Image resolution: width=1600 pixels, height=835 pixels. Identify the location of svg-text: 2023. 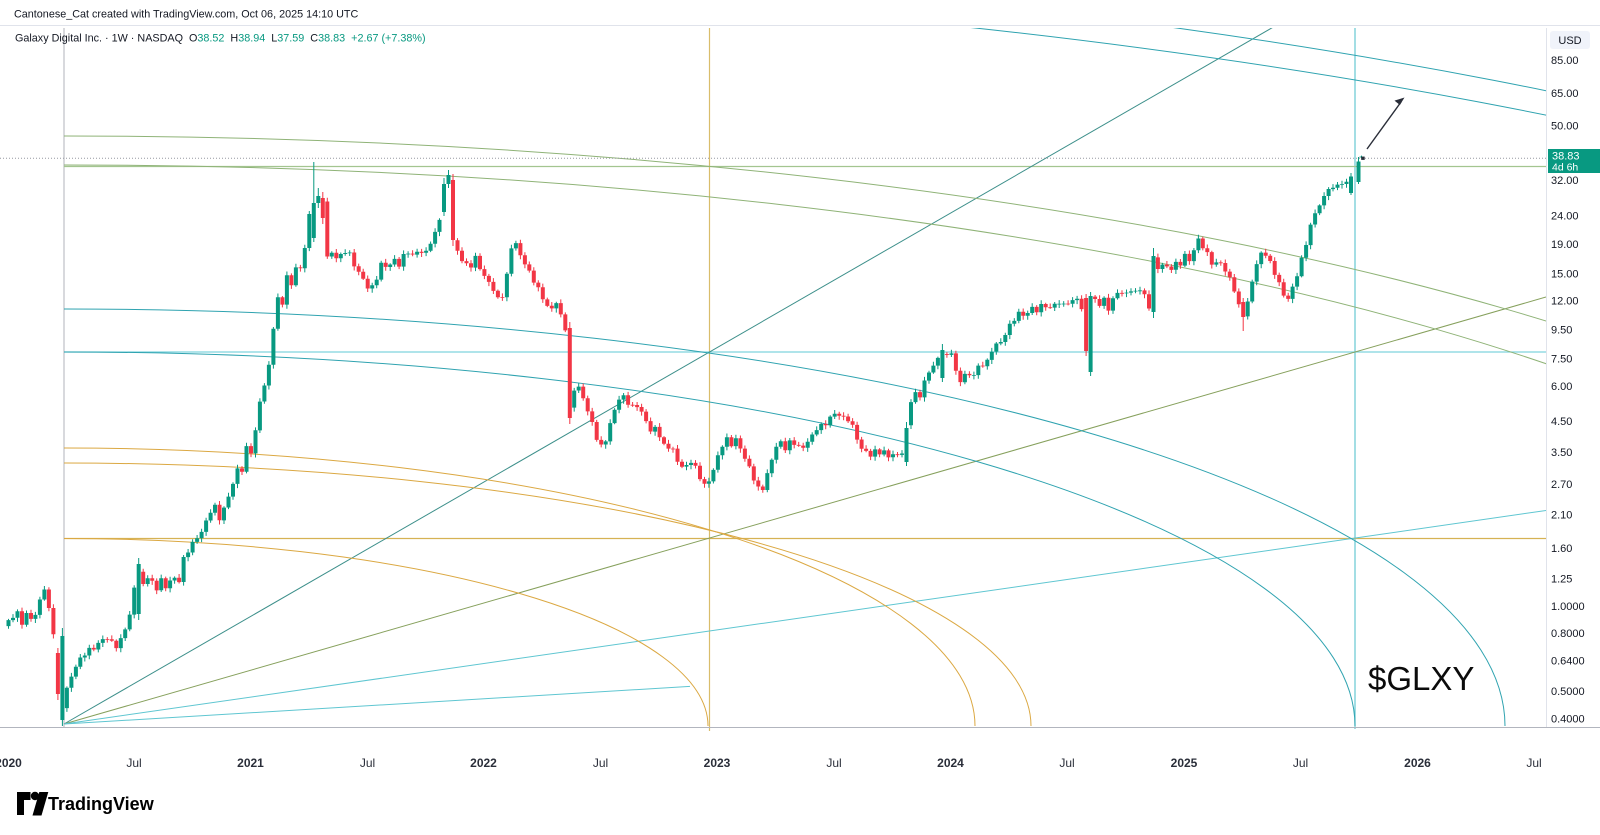
(717, 763).